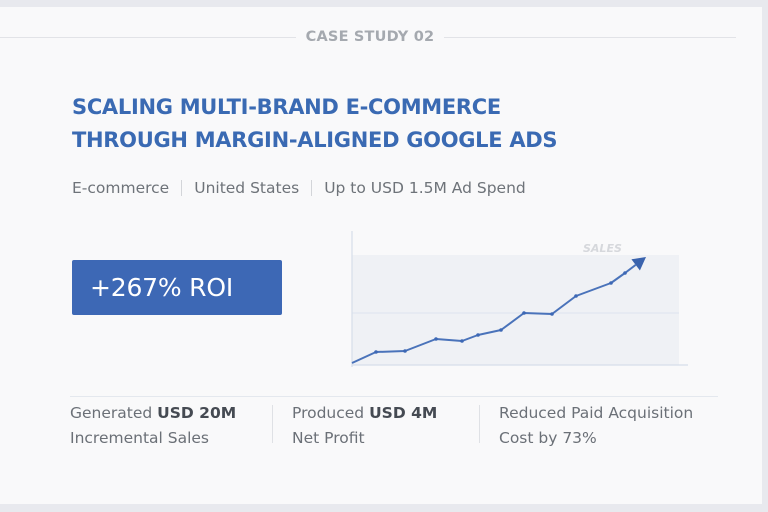 The image size is (768, 512). What do you see at coordinates (638, 264) in the screenshot?
I see `arrow-up-icon` at bounding box center [638, 264].